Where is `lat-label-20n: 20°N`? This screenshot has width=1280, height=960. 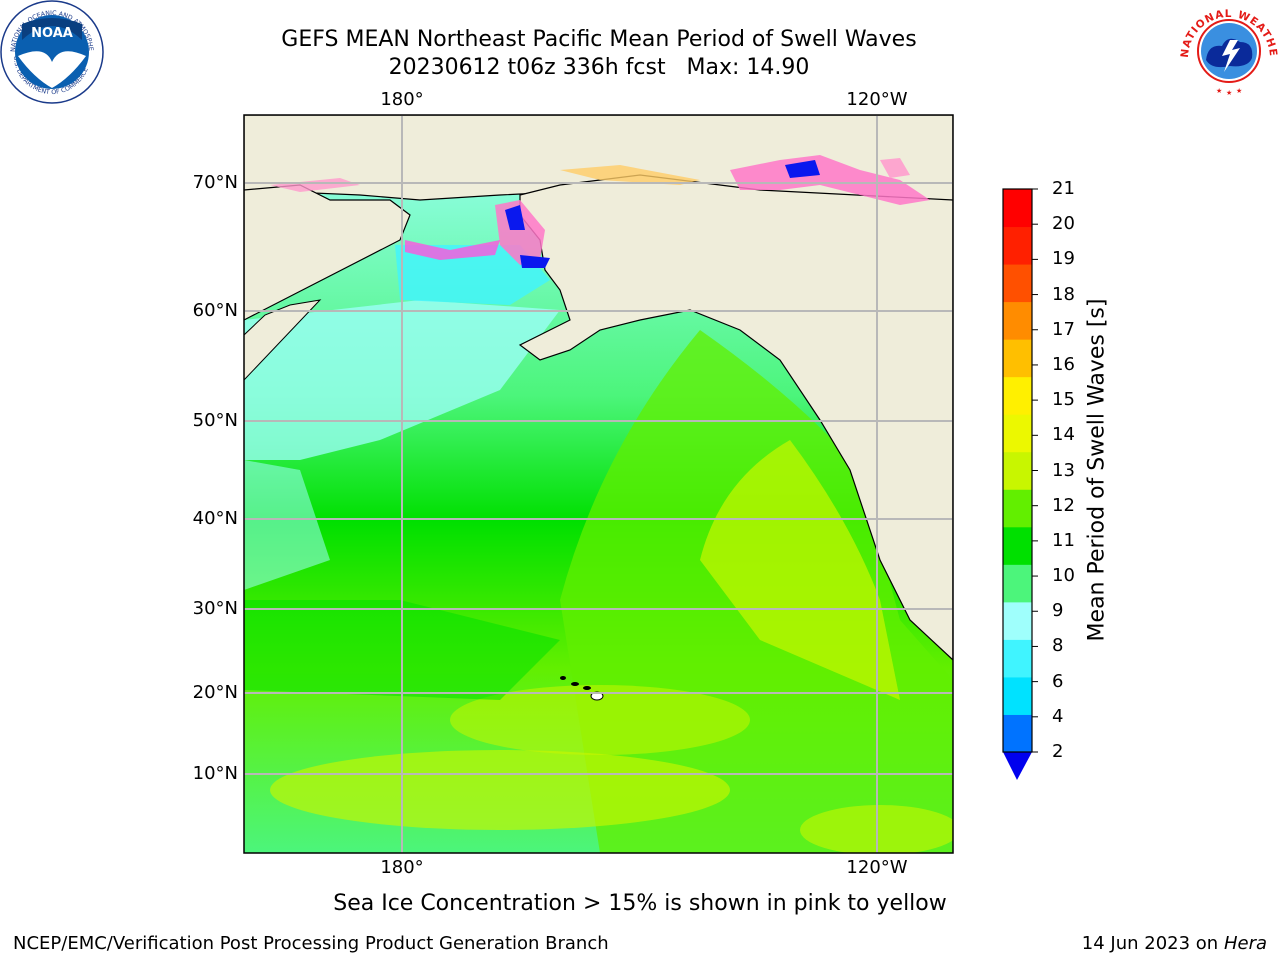
lat-label-20n: 20°N is located at coordinates (215, 692).